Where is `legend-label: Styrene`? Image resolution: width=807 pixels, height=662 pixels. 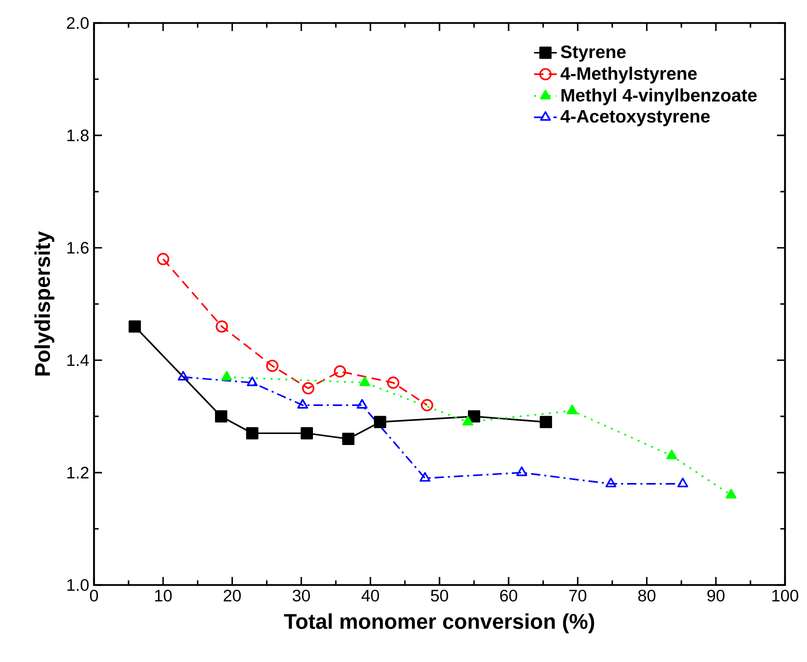
legend-label: Styrene is located at coordinates (593, 53).